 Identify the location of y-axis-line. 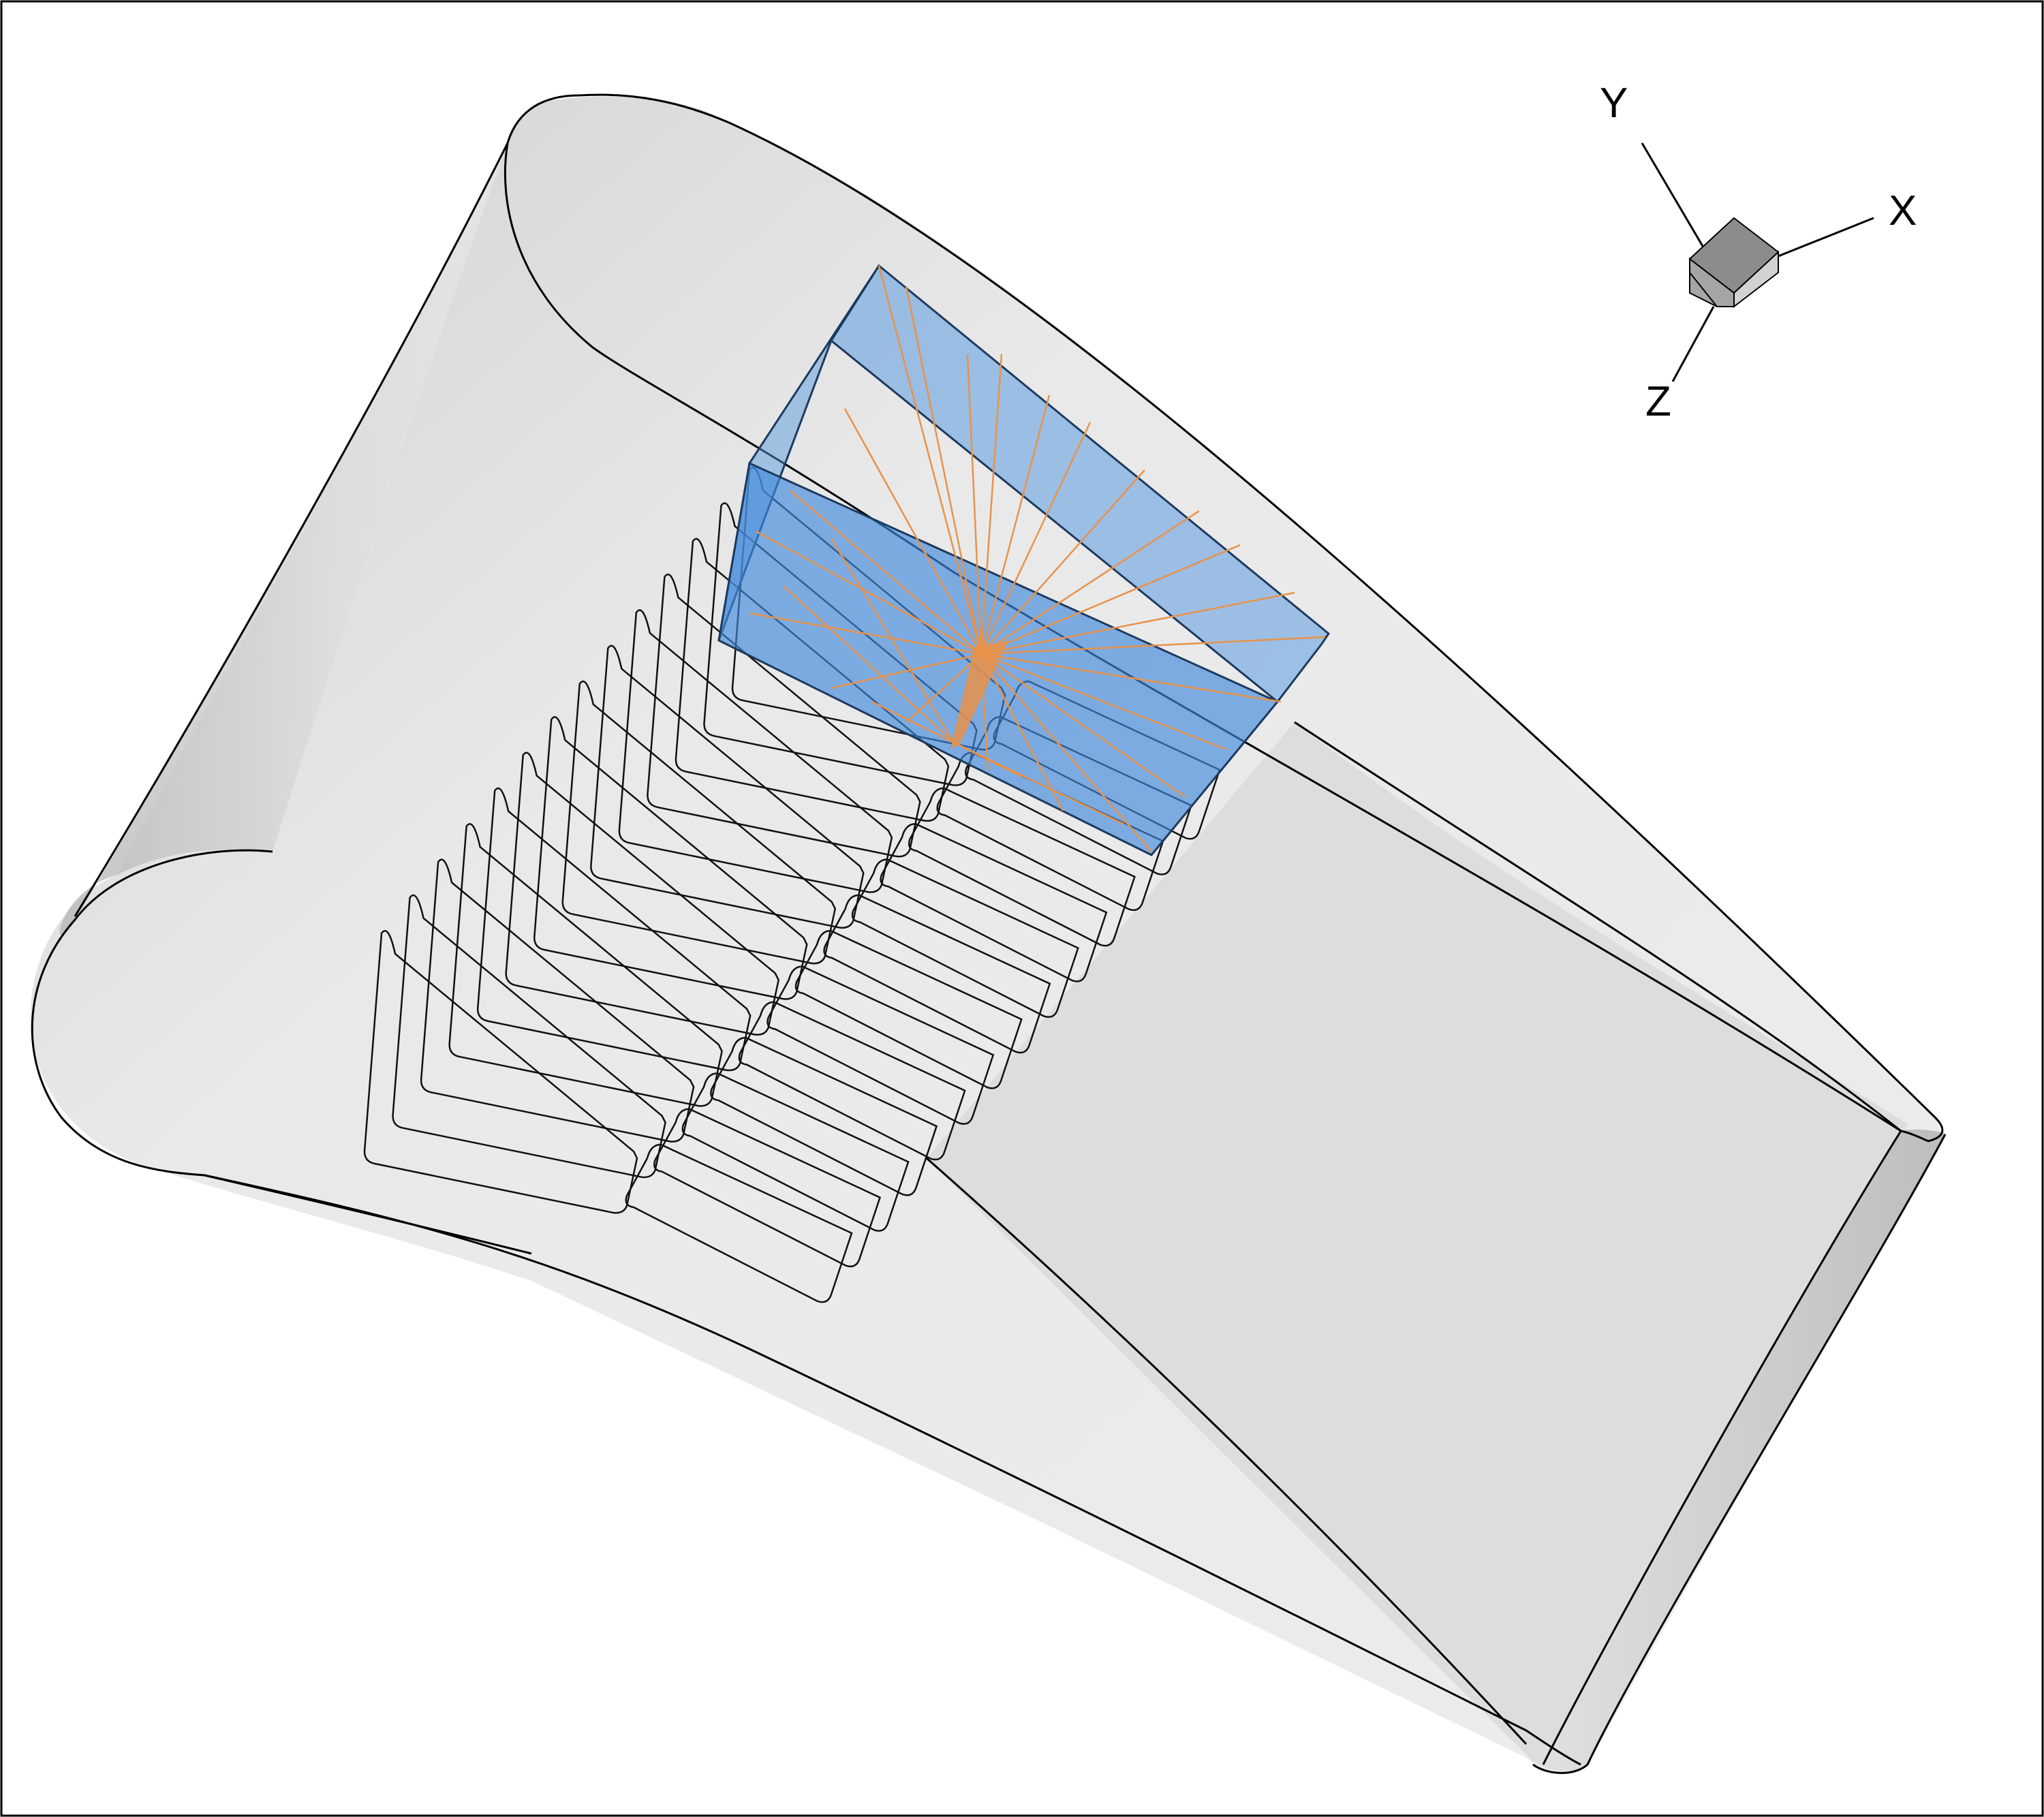
(1677, 201).